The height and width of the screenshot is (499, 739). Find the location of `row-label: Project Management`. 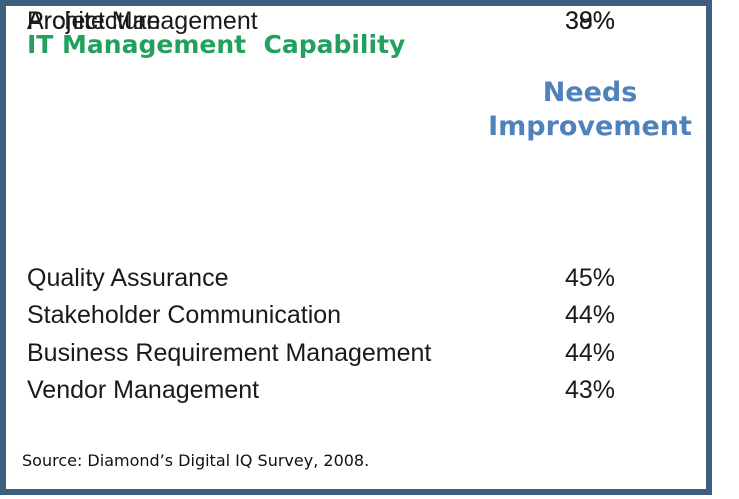

row-label: Project Management is located at coordinates (142, 21).